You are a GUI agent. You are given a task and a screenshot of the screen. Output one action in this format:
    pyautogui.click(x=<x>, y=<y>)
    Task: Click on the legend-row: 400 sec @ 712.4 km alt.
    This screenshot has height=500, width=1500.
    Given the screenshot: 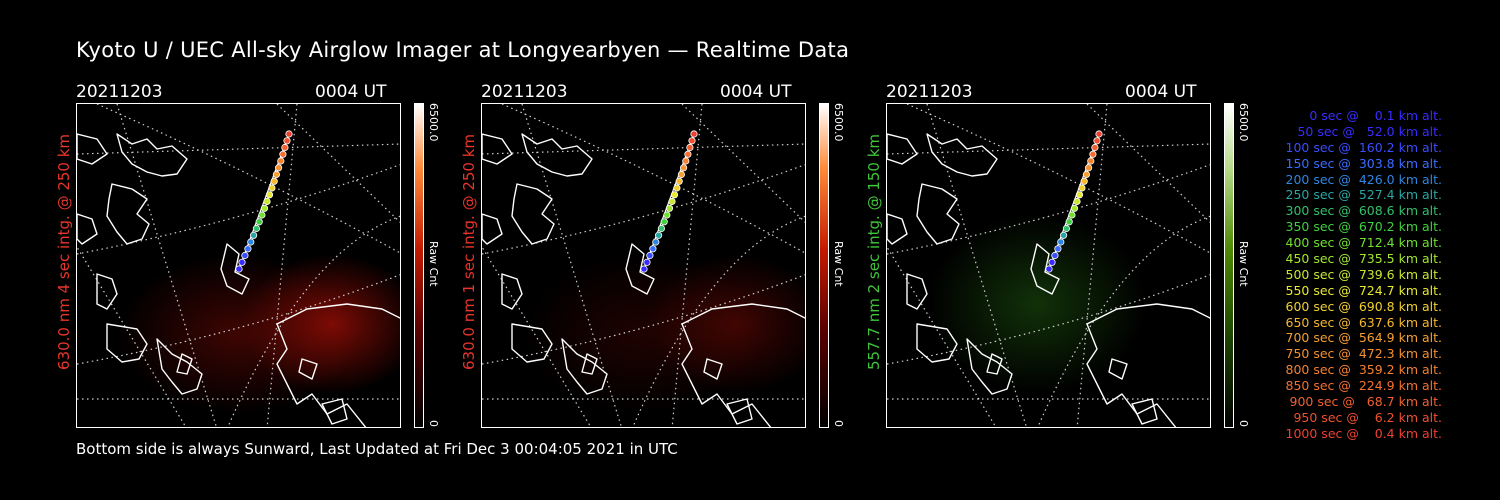 What is the action you would take?
    pyautogui.click(x=1362, y=243)
    